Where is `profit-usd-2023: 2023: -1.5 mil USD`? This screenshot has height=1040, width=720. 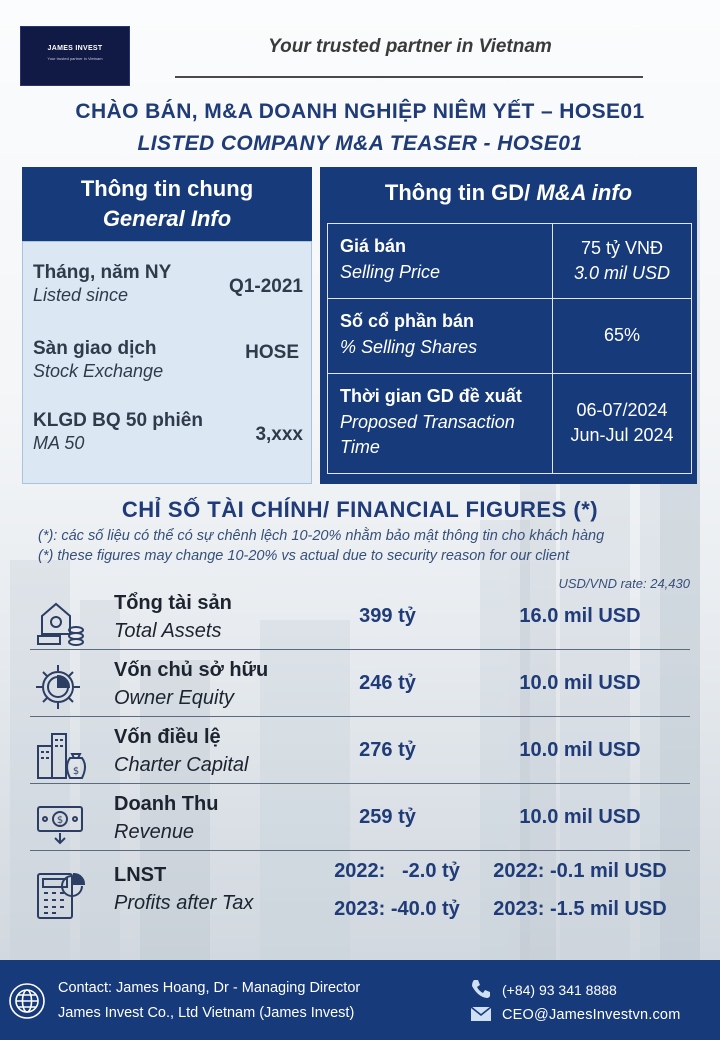 profit-usd-2023: 2023: -1.5 mil USD is located at coordinates (580, 909).